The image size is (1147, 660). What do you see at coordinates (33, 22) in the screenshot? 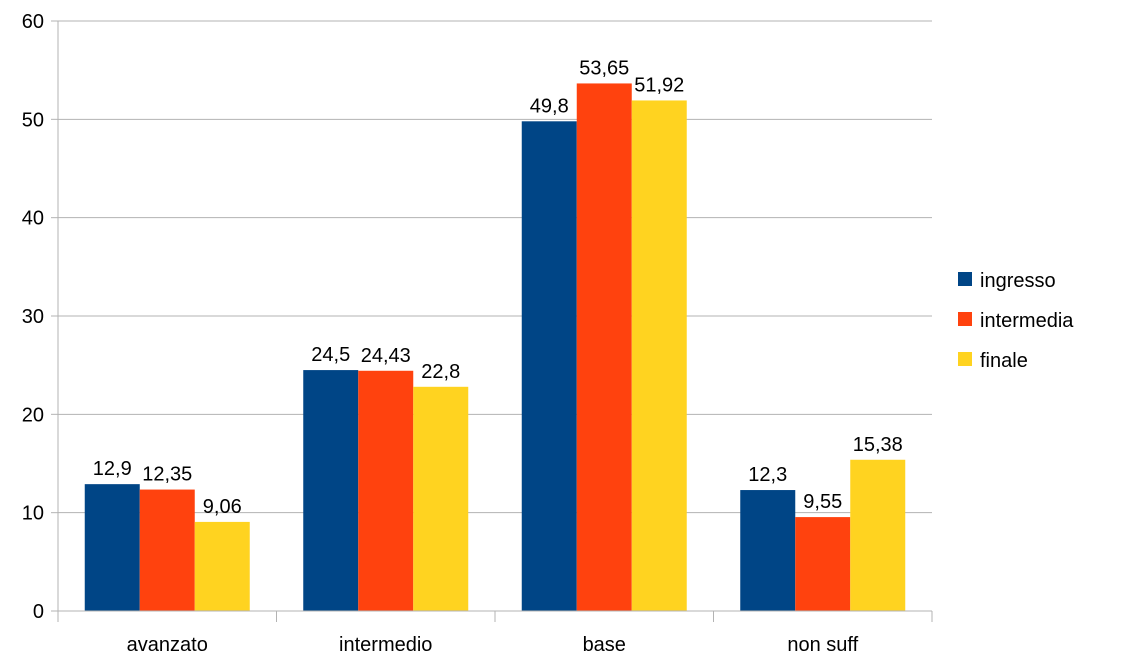
I see `y-tick-label: 60` at bounding box center [33, 22].